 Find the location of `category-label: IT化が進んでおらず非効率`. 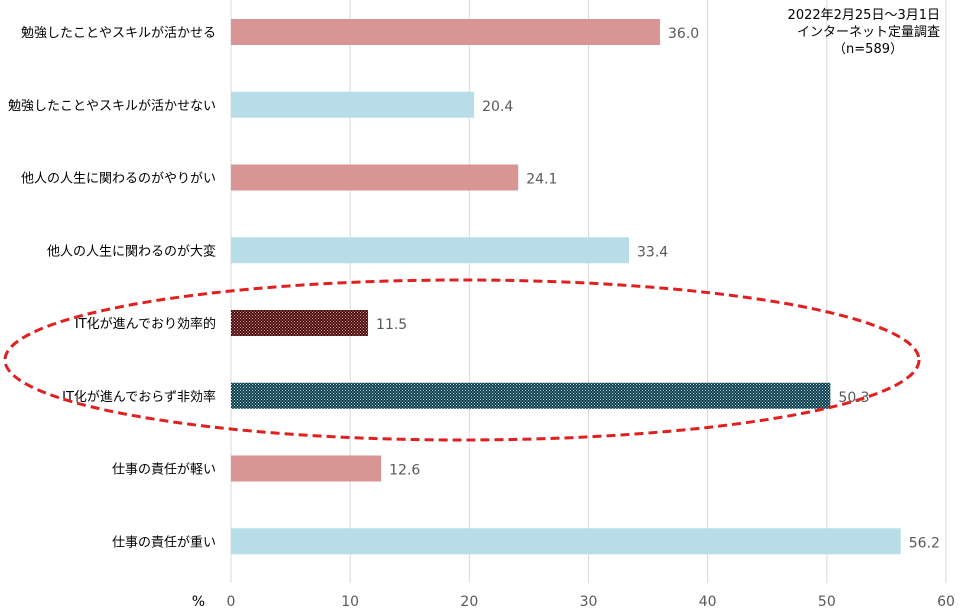

category-label: IT化が進んでおらず非効率 is located at coordinates (139, 397).